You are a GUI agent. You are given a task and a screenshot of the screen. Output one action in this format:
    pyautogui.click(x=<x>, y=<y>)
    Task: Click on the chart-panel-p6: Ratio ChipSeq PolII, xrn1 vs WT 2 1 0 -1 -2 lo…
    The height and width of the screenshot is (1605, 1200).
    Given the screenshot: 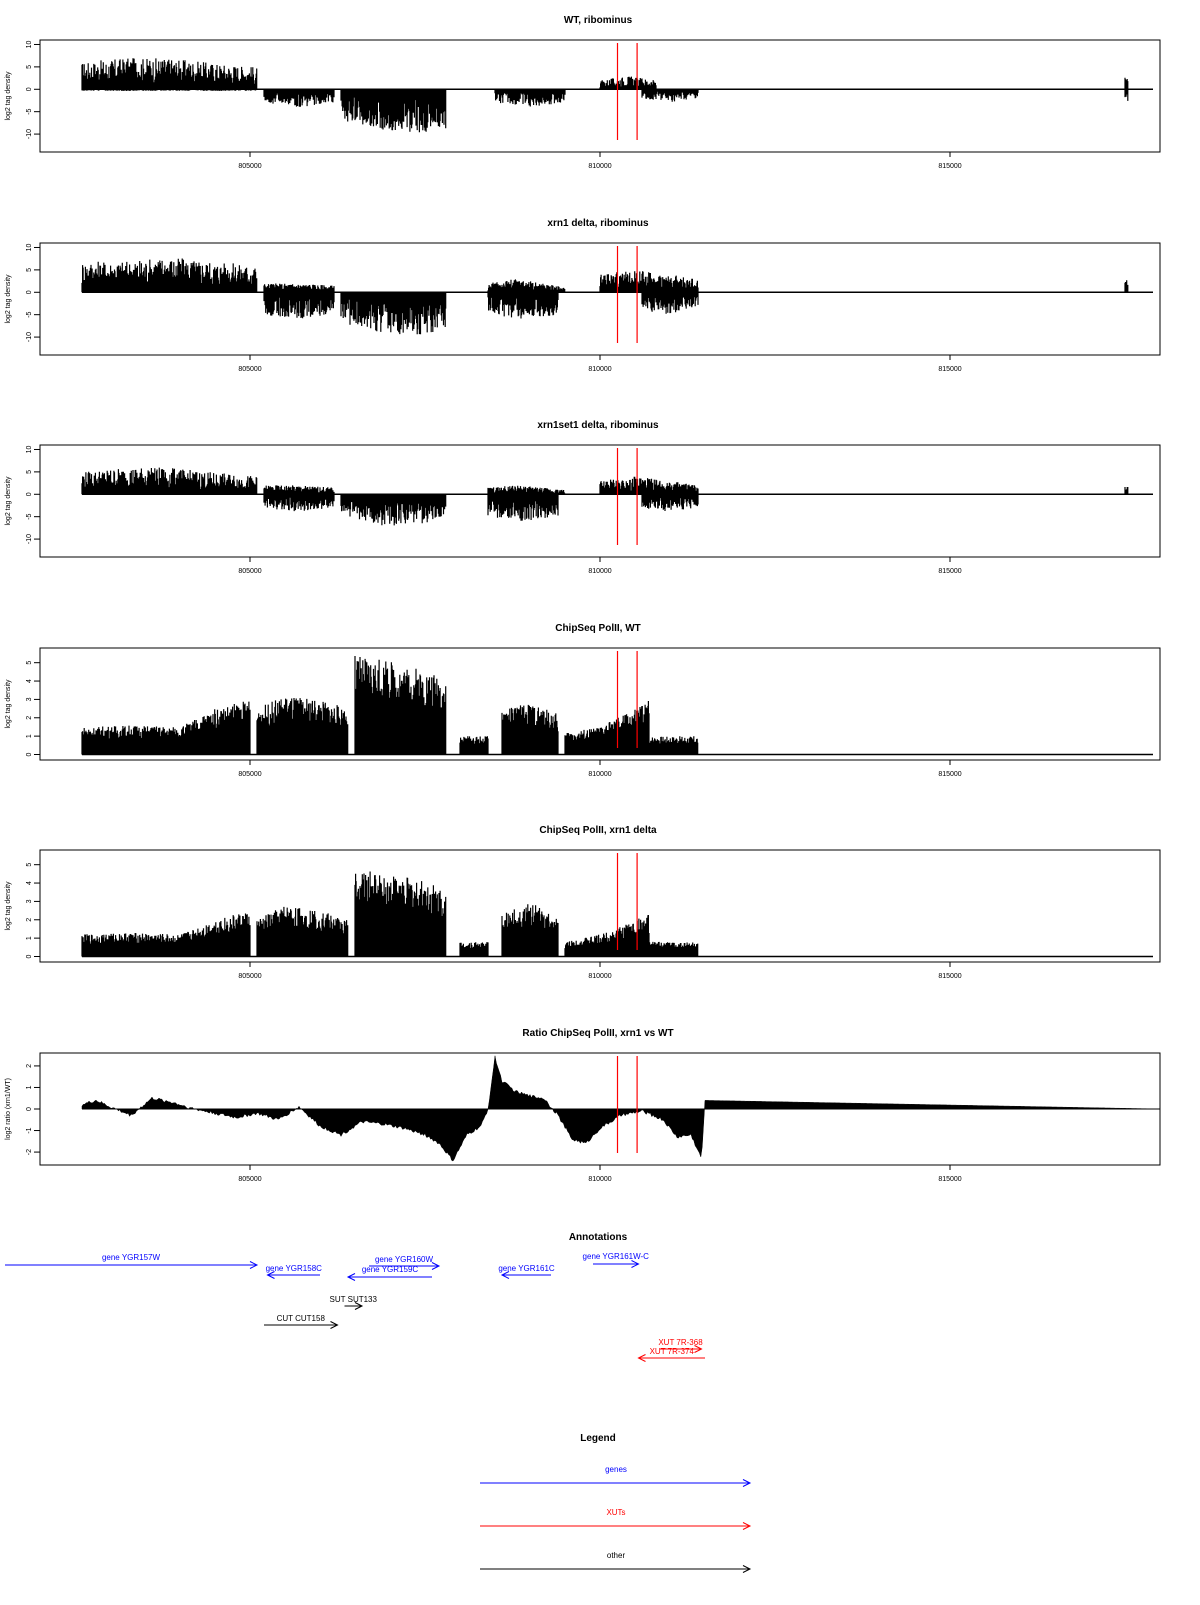 What is the action you would take?
    pyautogui.click(x=583, y=1105)
    